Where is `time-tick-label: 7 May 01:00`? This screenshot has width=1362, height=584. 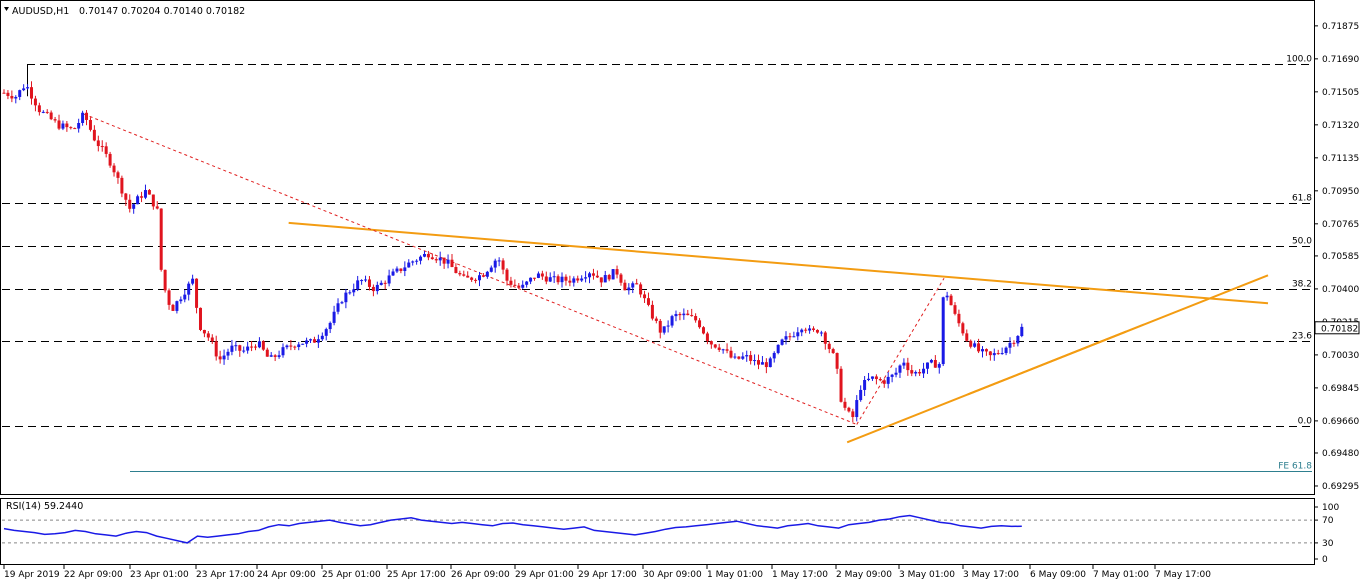
time-tick-label: 7 May 01:00 is located at coordinates (1121, 575).